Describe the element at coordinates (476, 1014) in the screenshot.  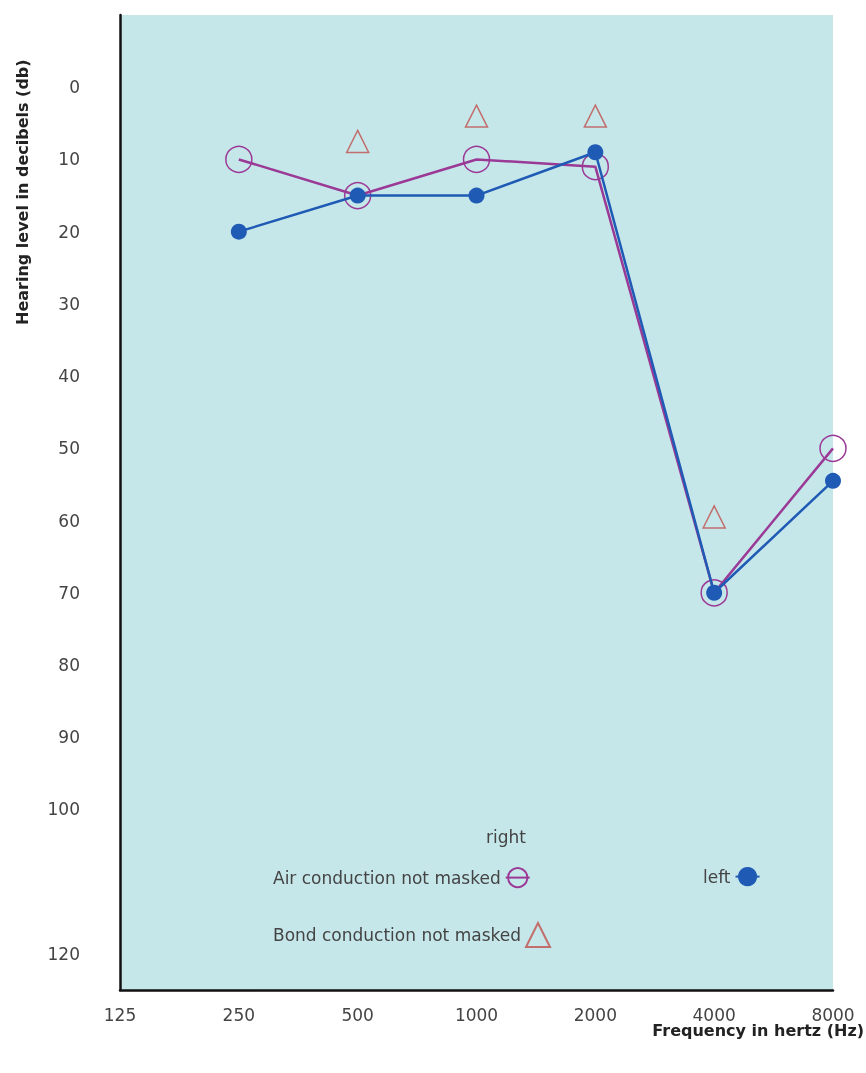
I see `x-tick-label: 1000` at that location.